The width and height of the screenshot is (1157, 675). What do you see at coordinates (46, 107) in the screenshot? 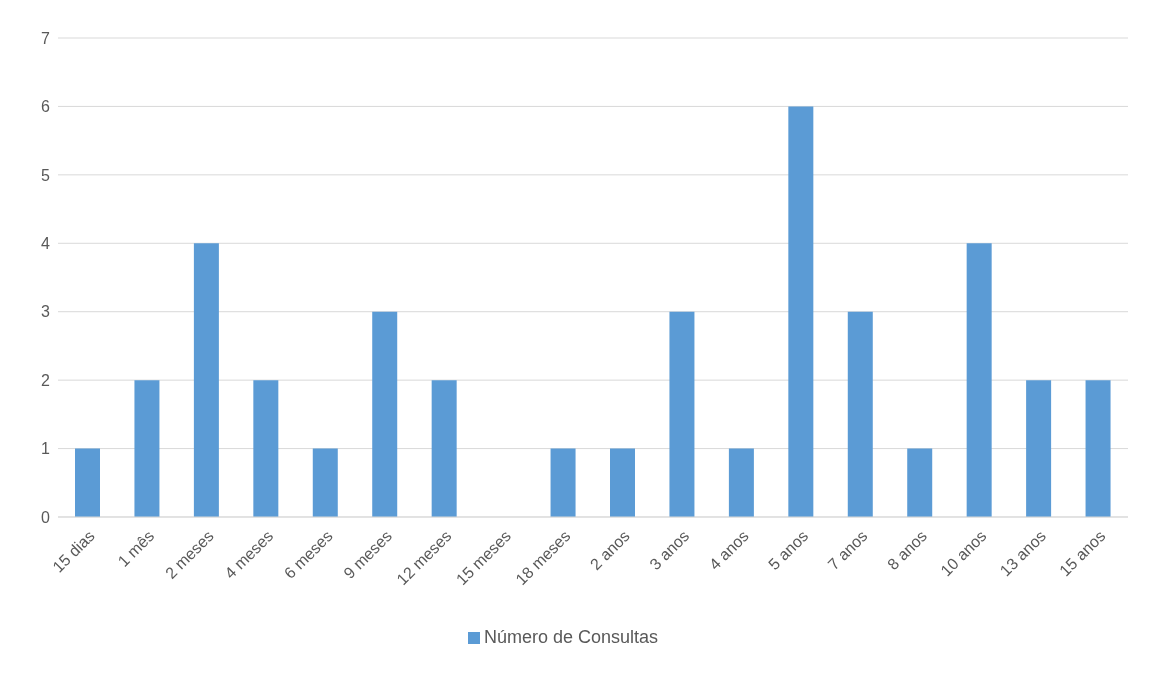
I see `y-tick-label: 6` at bounding box center [46, 107].